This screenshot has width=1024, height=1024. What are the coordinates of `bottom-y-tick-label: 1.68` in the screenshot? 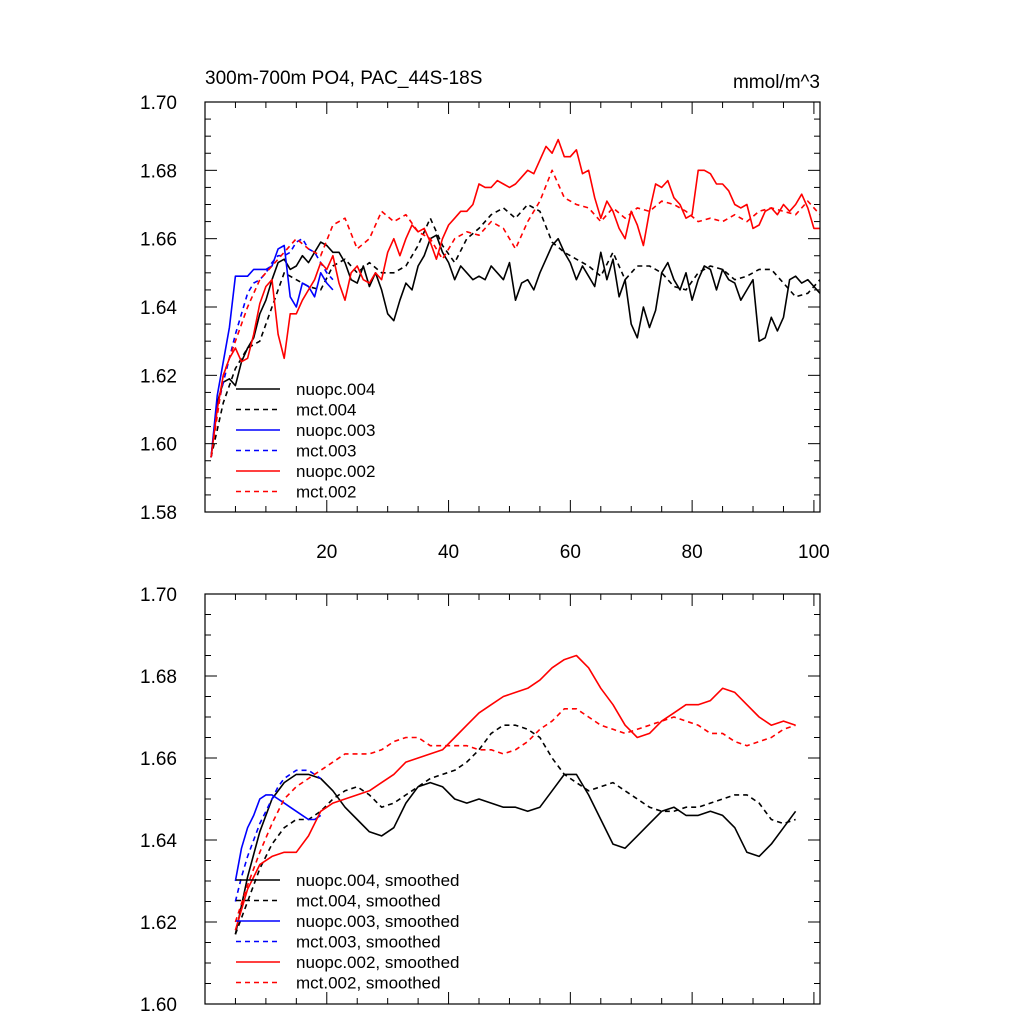 It's located at (158, 677).